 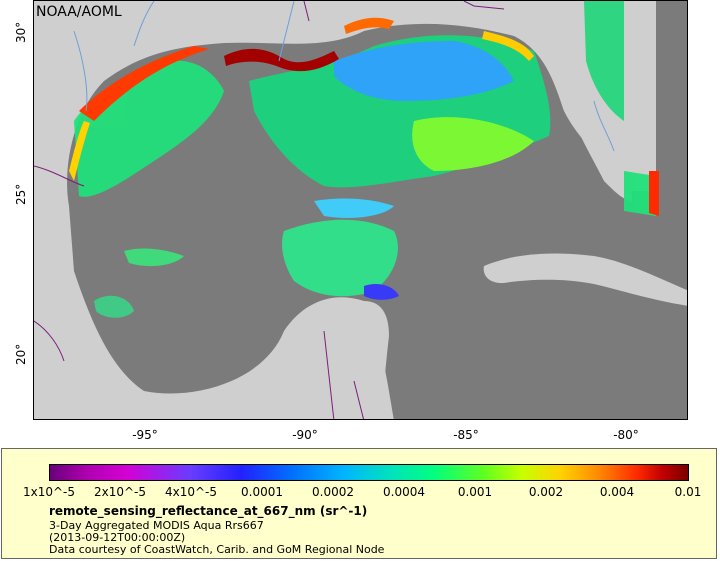 I want to click on lat-tick-25: 25°, so click(x=21, y=194).